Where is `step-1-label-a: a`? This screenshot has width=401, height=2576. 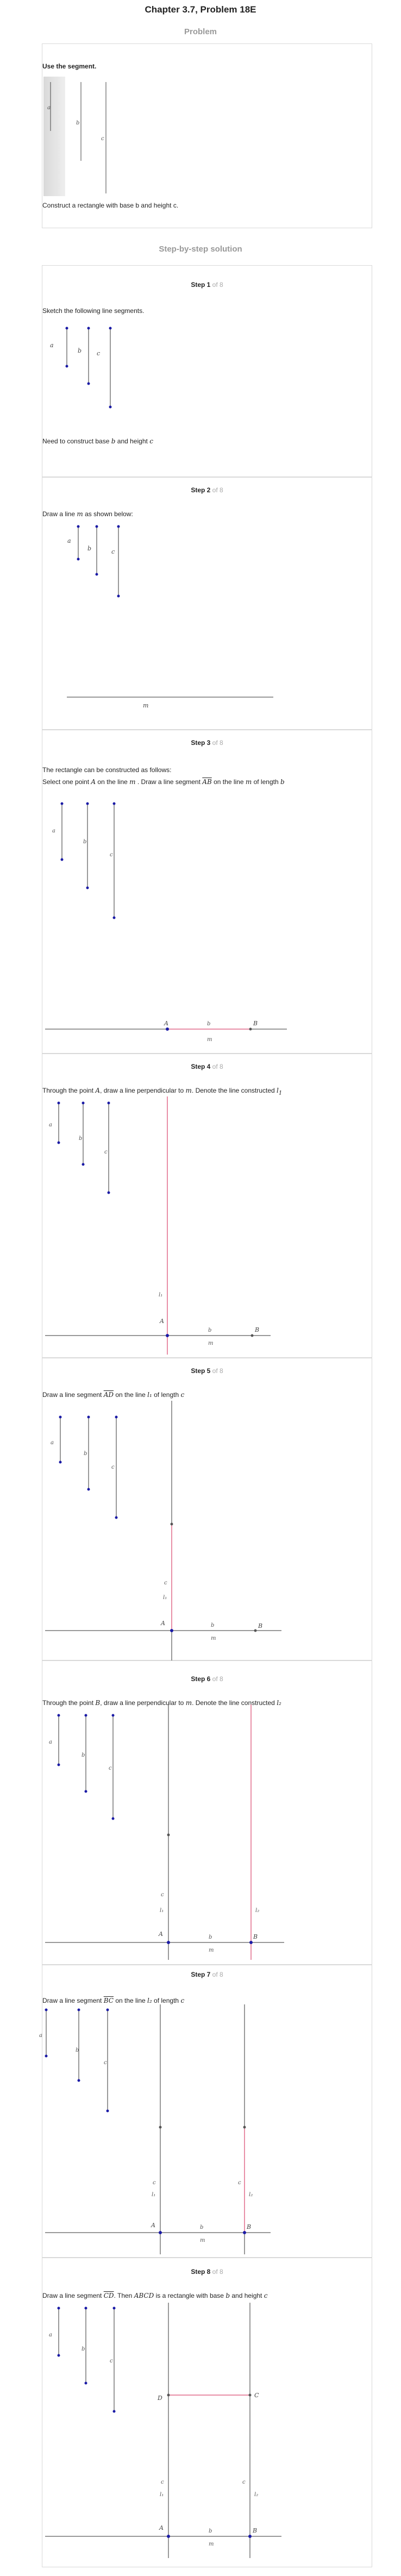 step-1-label-a: a is located at coordinates (52, 345).